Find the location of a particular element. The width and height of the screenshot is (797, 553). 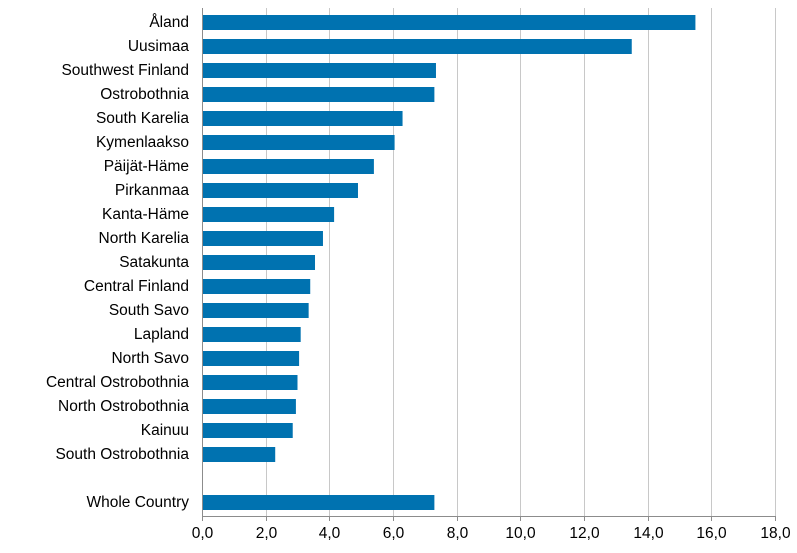

category-label-2: Southwest Finland is located at coordinates (125, 70).